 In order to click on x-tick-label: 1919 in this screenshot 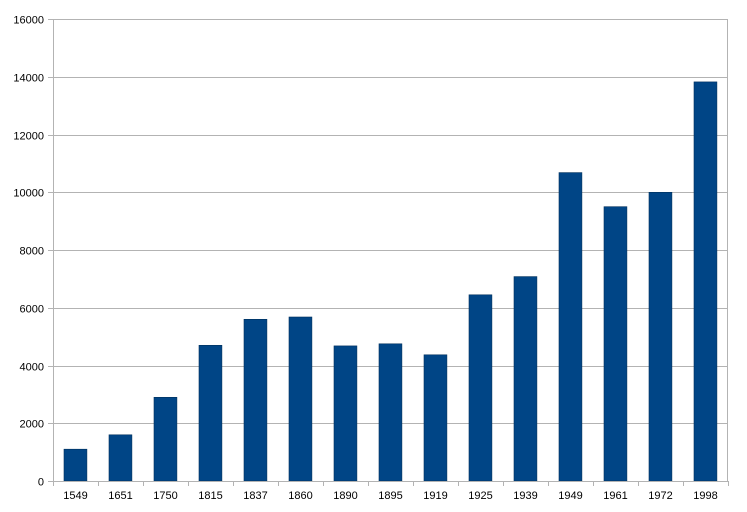, I will do `click(435, 496)`.